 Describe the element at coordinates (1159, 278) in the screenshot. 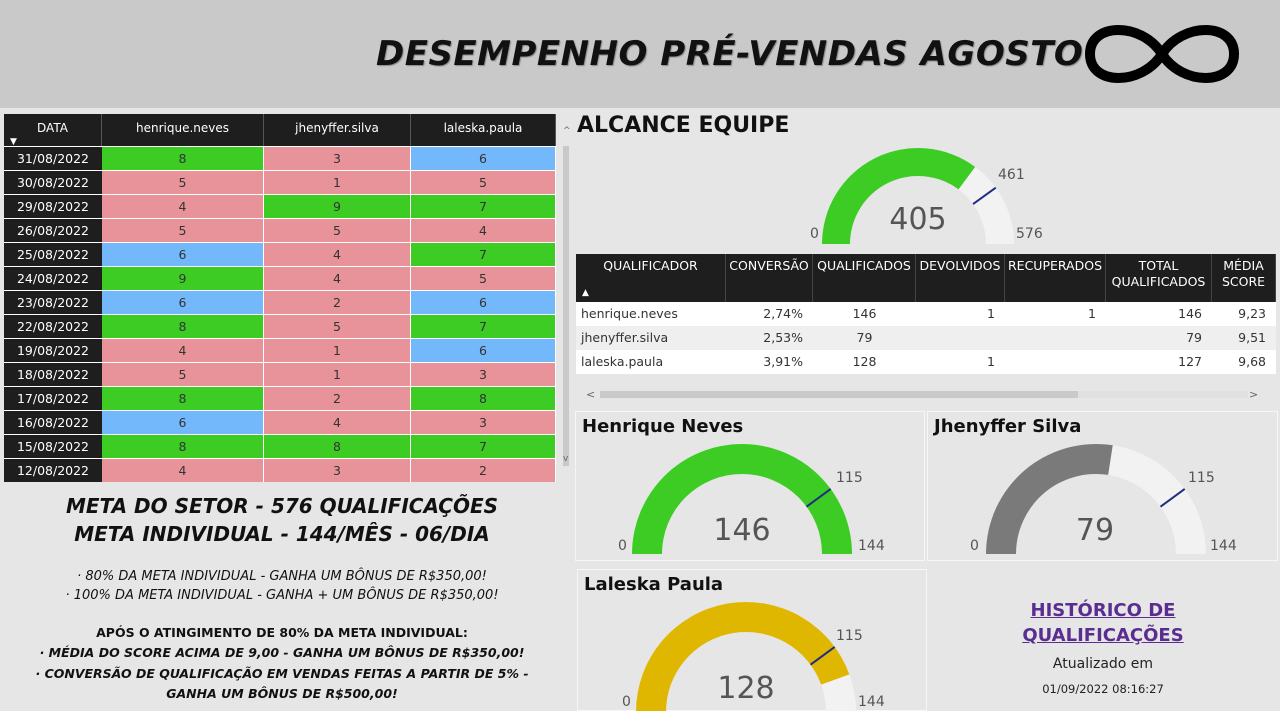

I see `qualif-column-header: TOTAL QUALIFICADOS` at that location.